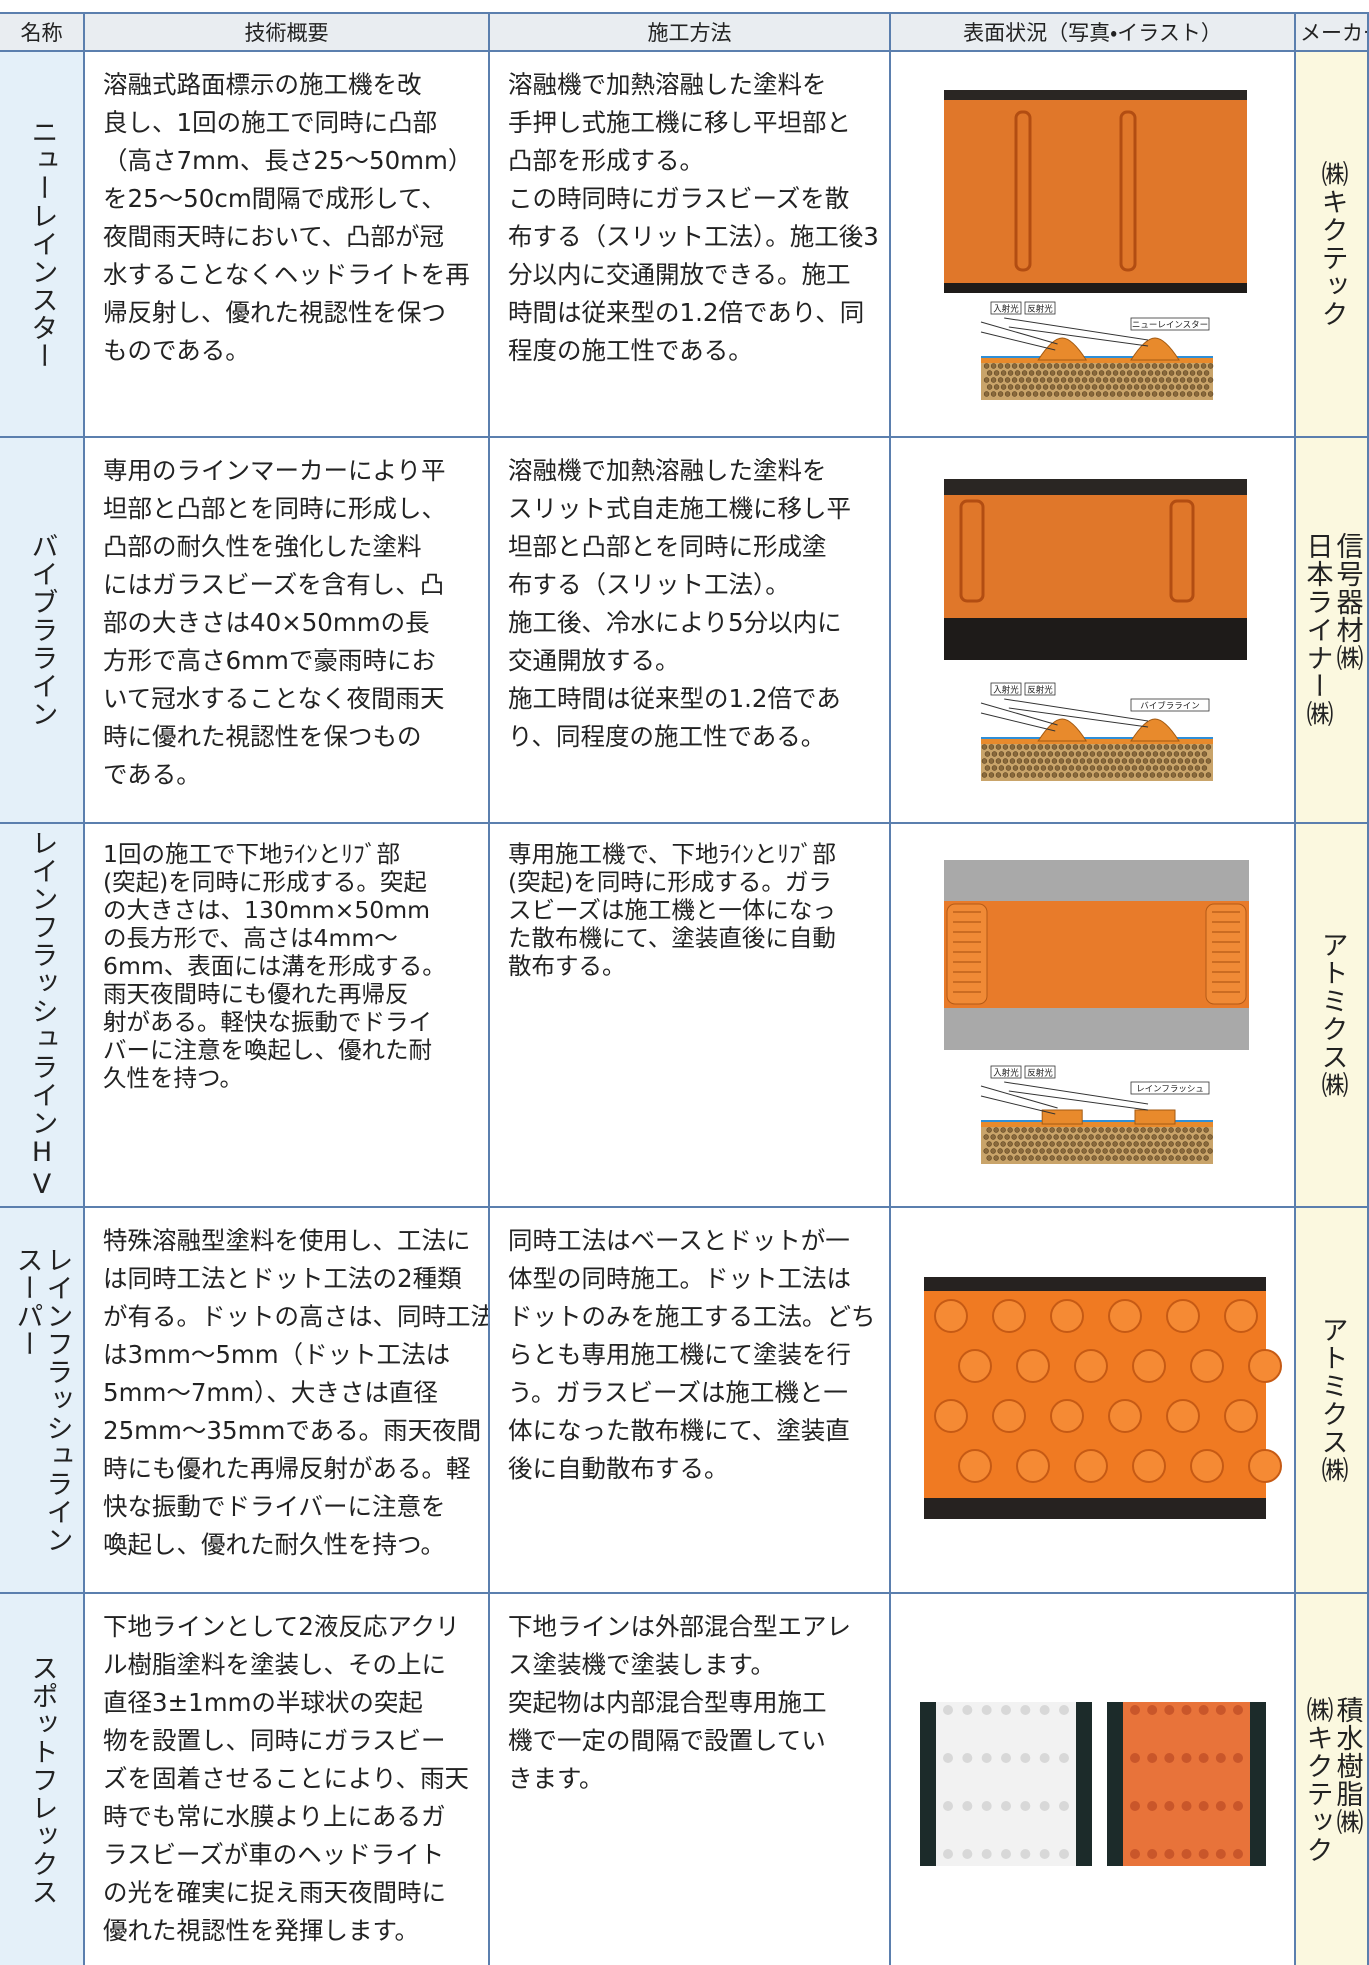 This screenshot has width=1369, height=1965. Describe the element at coordinates (1097, 360) in the screenshot. I see `paint-layer` at that location.